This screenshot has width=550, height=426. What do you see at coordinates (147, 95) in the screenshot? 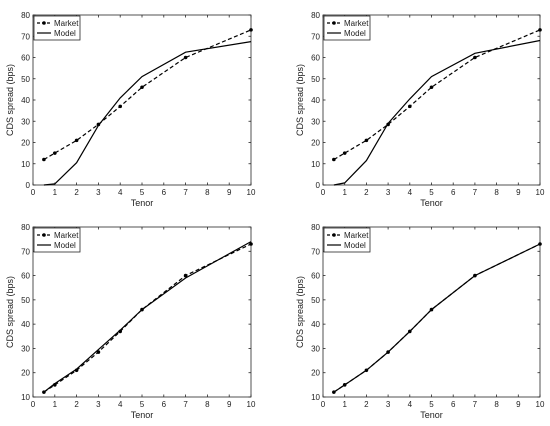
I see `series-line-market` at bounding box center [147, 95].